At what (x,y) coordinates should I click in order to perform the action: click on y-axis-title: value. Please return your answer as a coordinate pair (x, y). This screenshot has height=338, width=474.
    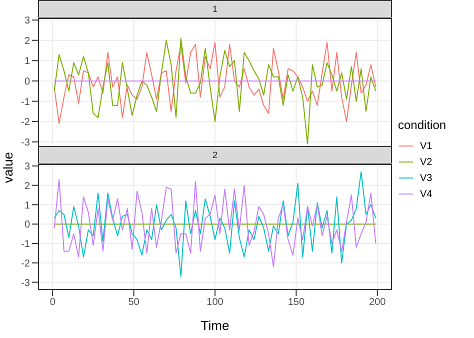
    Looking at the image, I should click on (8, 168).